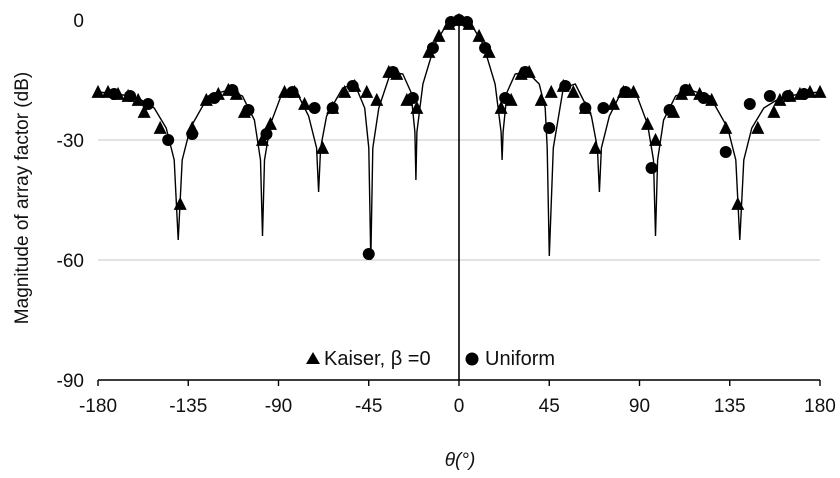 The image size is (840, 478). What do you see at coordinates (313, 358) in the screenshot?
I see `legend-triangle-marker` at bounding box center [313, 358].